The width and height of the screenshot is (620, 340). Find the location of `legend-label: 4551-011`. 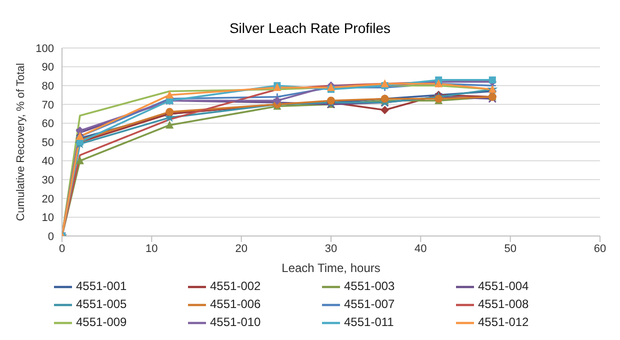

legend-label: 4551-011 is located at coordinates (369, 322).